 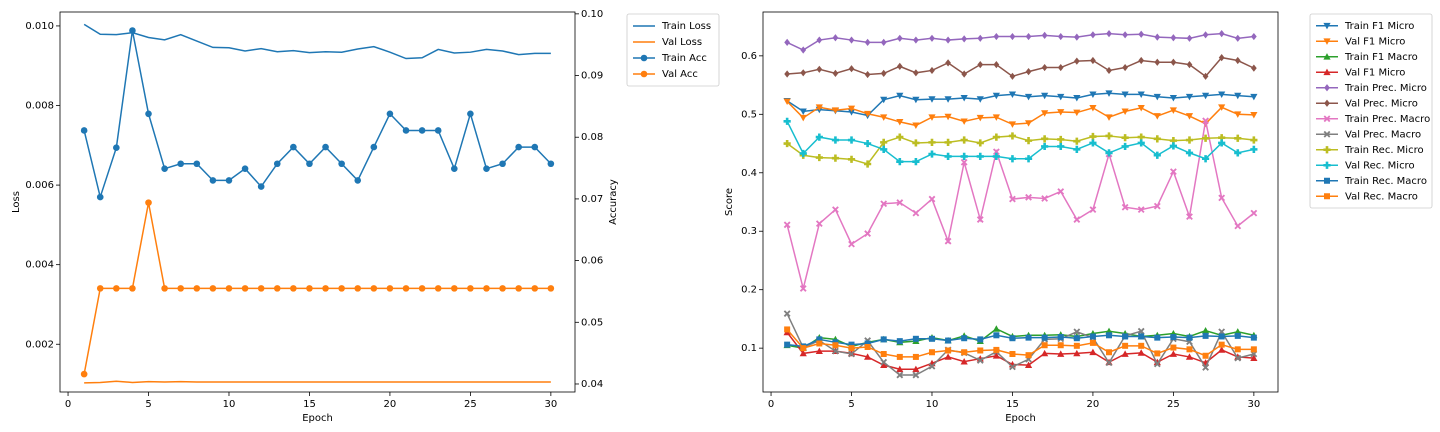 What do you see at coordinates (39, 26) in the screenshot?
I see `y-tick-label: 0.010` at bounding box center [39, 26].